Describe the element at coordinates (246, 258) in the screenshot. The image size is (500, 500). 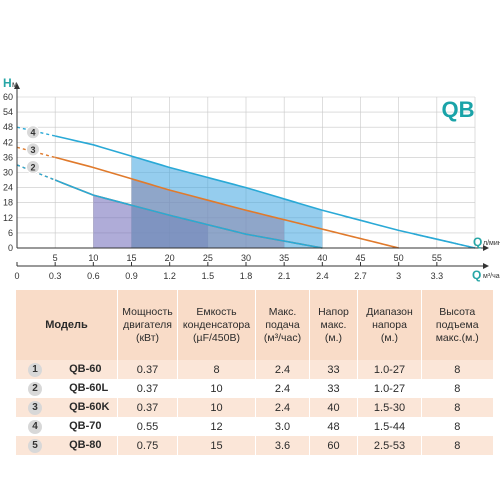
I see `x-tick-label-flow: 30` at that location.